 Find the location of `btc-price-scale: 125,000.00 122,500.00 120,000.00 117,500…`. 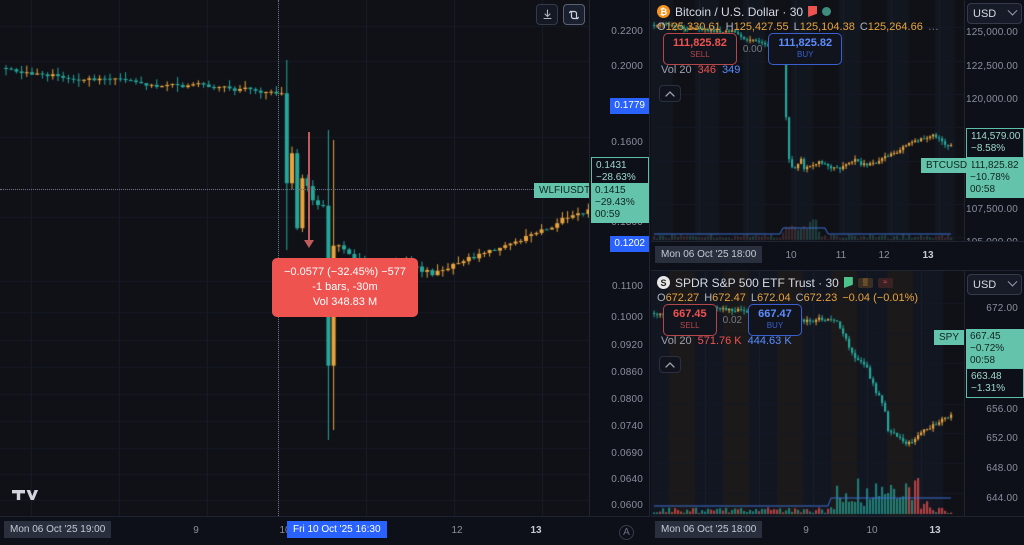

btc-price-scale: 125,000.00 122,500.00 120,000.00 117,500… is located at coordinates (994, 124).